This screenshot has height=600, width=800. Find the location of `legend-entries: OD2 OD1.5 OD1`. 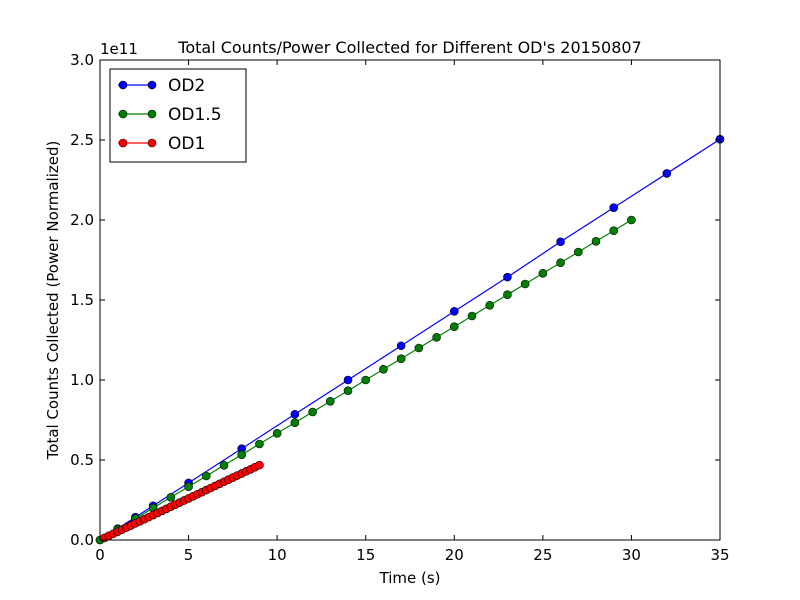

legend-entries: OD2 OD1.5 OD1 is located at coordinates (170, 115).